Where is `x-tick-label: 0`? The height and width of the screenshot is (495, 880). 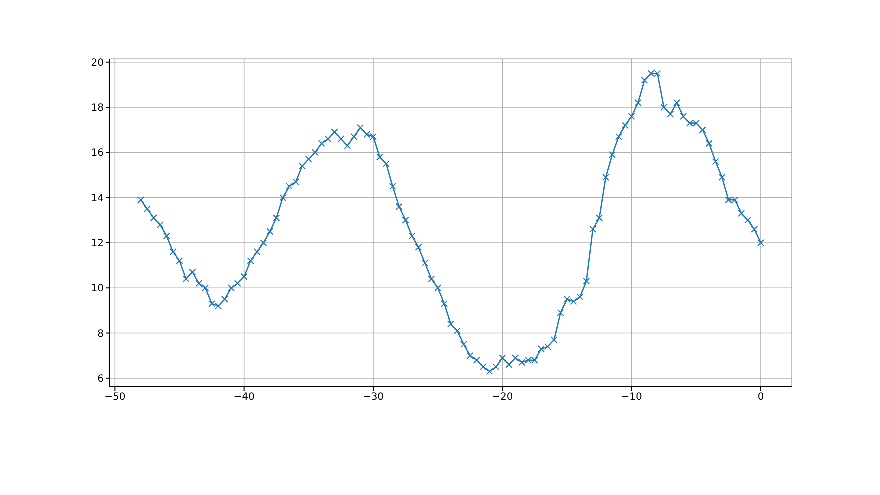 x-tick-label: 0 is located at coordinates (761, 398).